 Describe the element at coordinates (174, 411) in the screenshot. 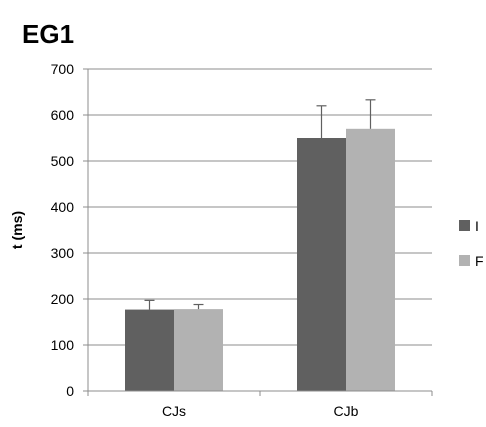

I see `x-tick-label: CJs` at that location.